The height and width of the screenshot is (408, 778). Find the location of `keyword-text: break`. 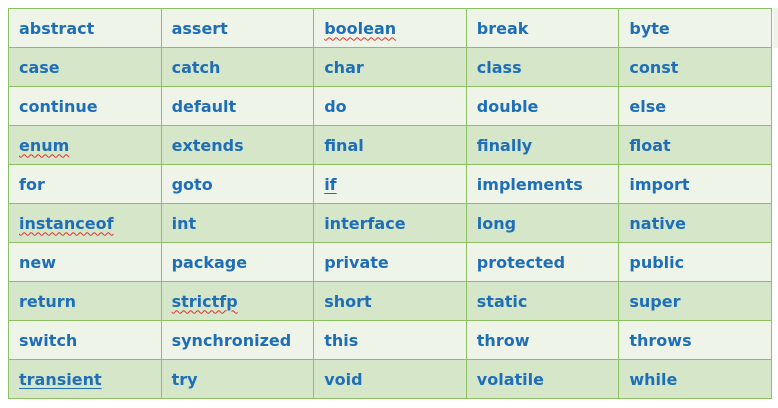

keyword-text: break is located at coordinates (502, 28).